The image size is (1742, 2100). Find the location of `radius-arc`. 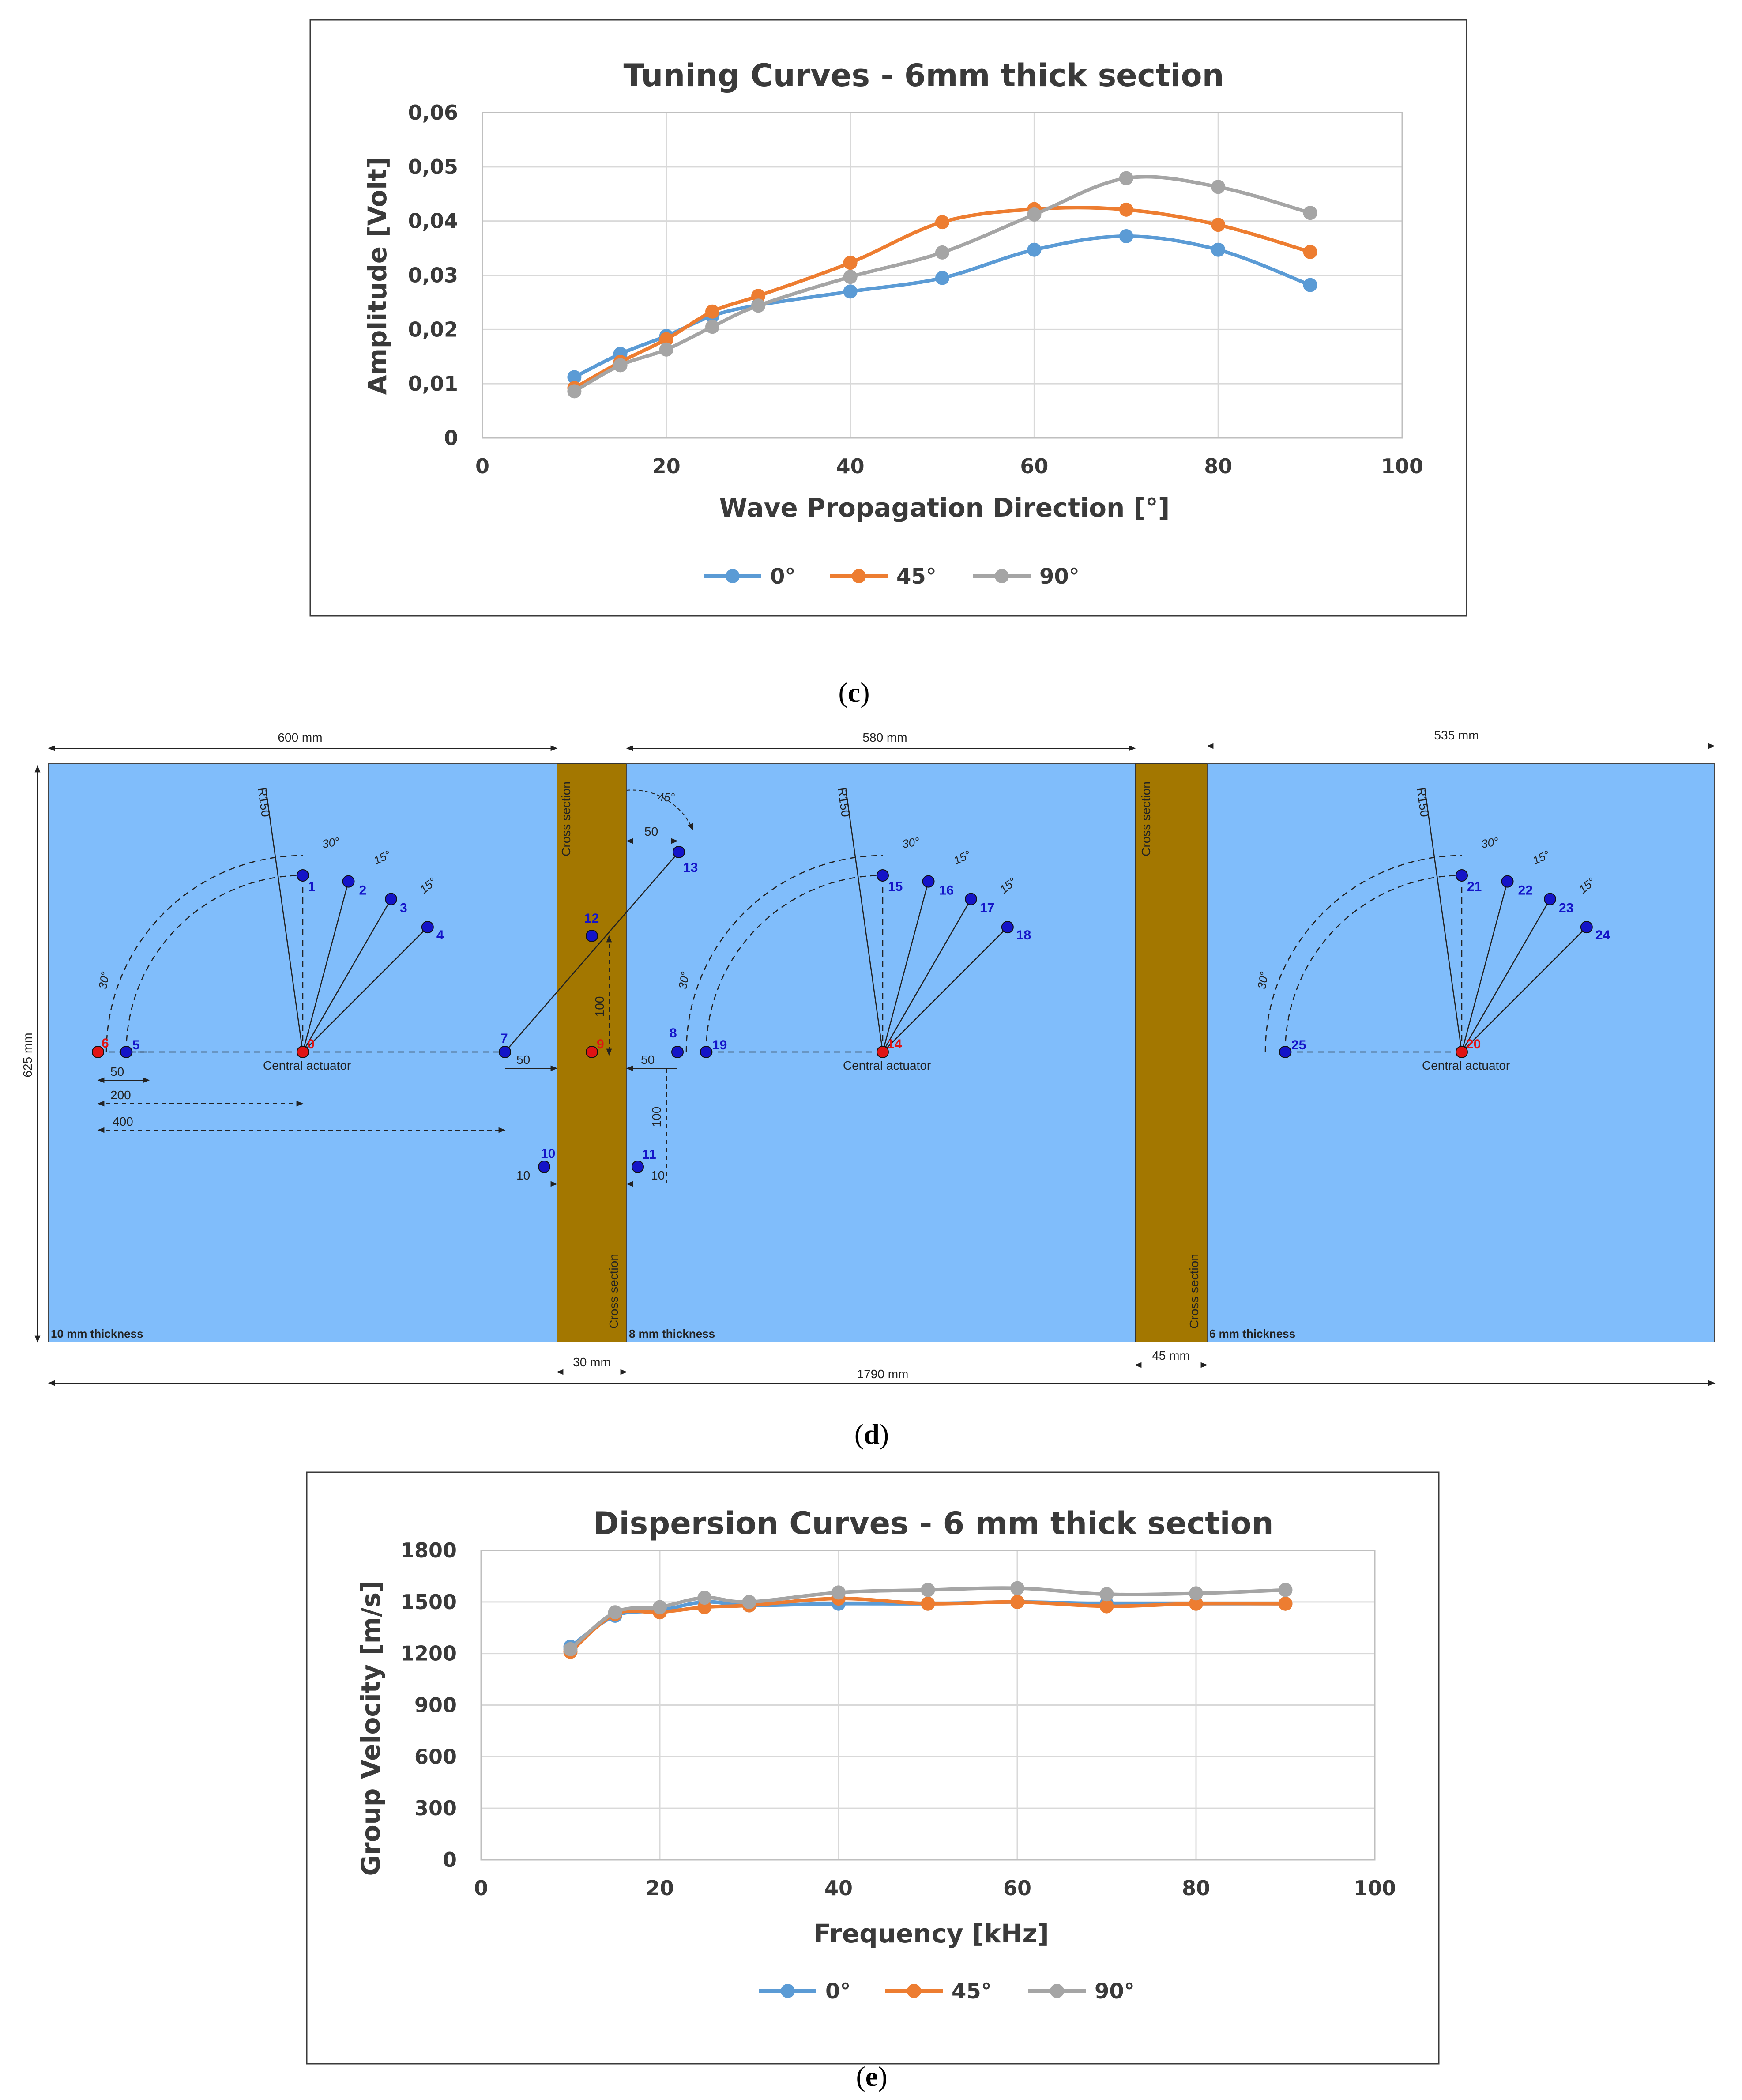

radius-arc is located at coordinates (784, 953).